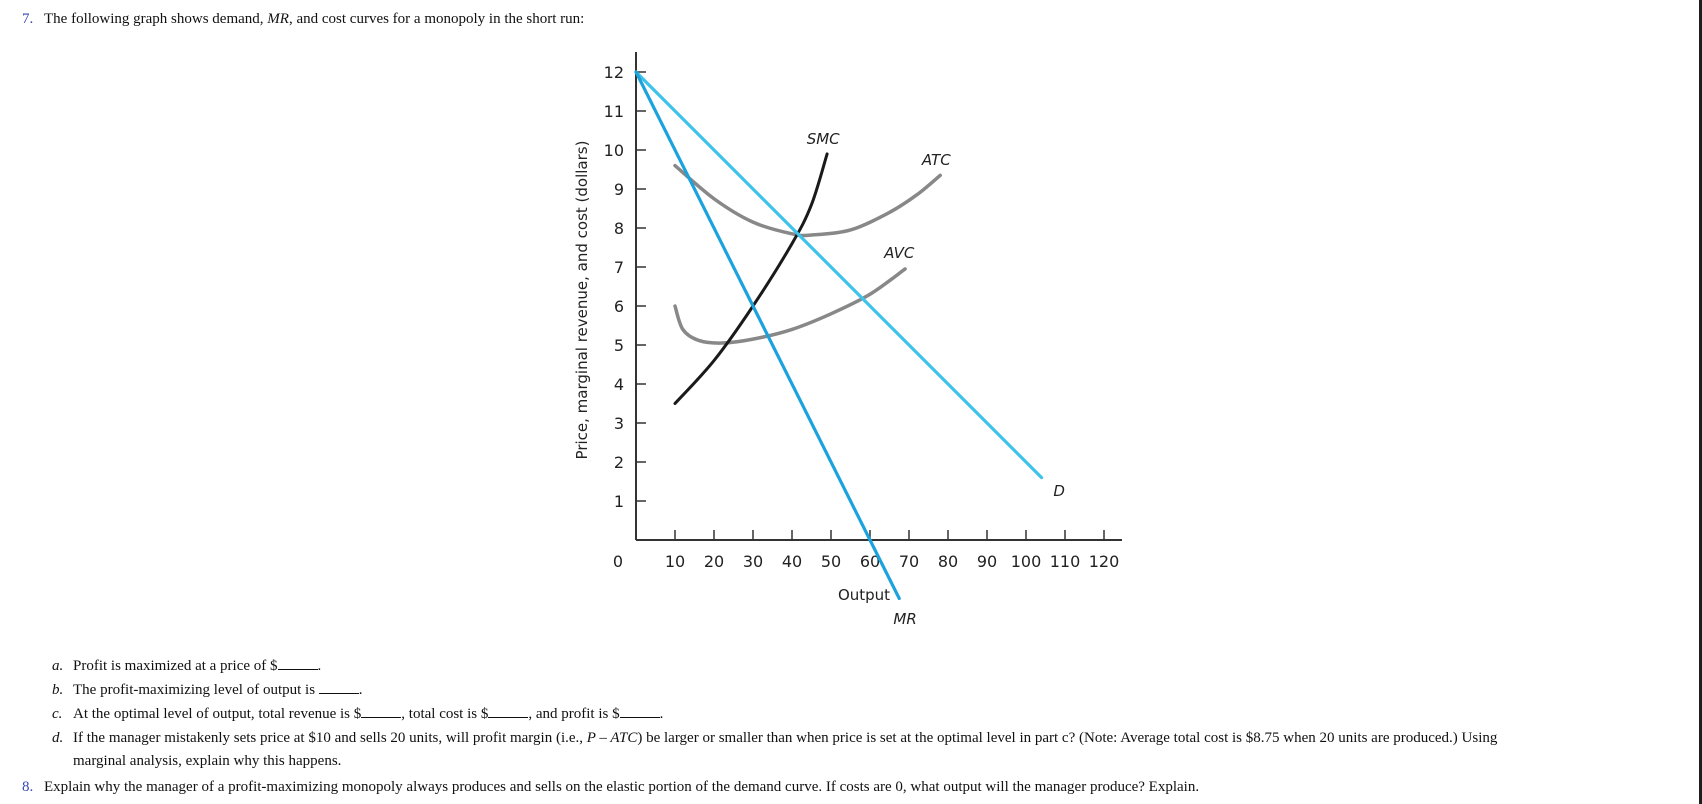 This screenshot has height=804, width=1702. What do you see at coordinates (948, 561) in the screenshot?
I see `x-tick-label: 80` at bounding box center [948, 561].